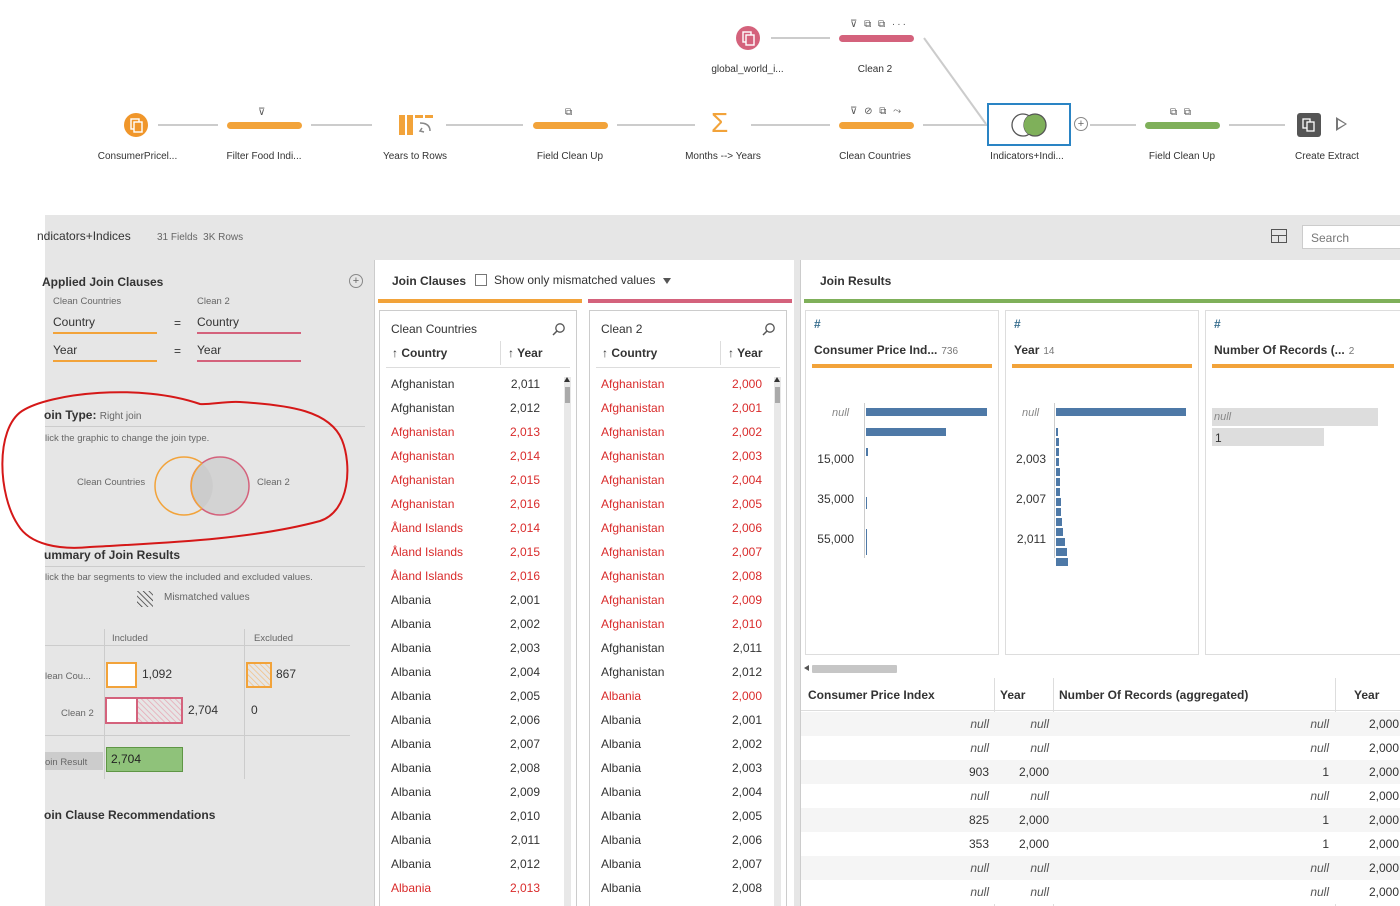  I want to click on search-input: Search, so click(1351, 237).